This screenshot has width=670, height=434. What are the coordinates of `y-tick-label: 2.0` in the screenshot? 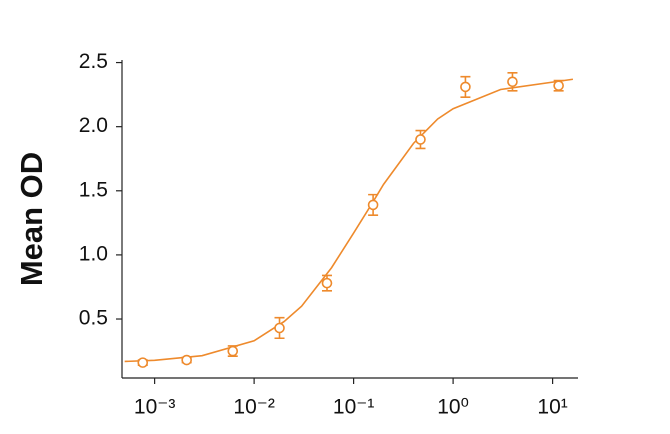 It's located at (93, 125).